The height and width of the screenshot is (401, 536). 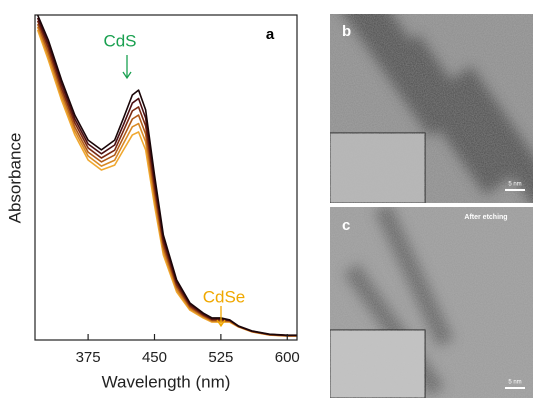 What do you see at coordinates (220, 357) in the screenshot?
I see `x-tick-label: 525` at bounding box center [220, 357].